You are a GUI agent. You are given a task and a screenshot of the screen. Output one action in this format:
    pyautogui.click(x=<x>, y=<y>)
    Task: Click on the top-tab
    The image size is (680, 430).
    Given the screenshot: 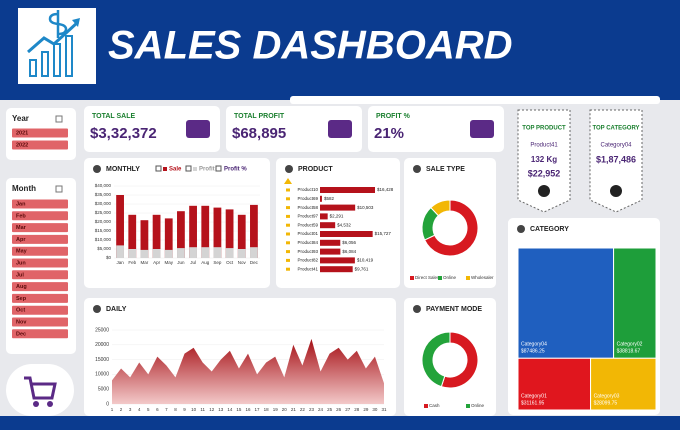 What is the action you would take?
    pyautogui.click(x=475, y=100)
    